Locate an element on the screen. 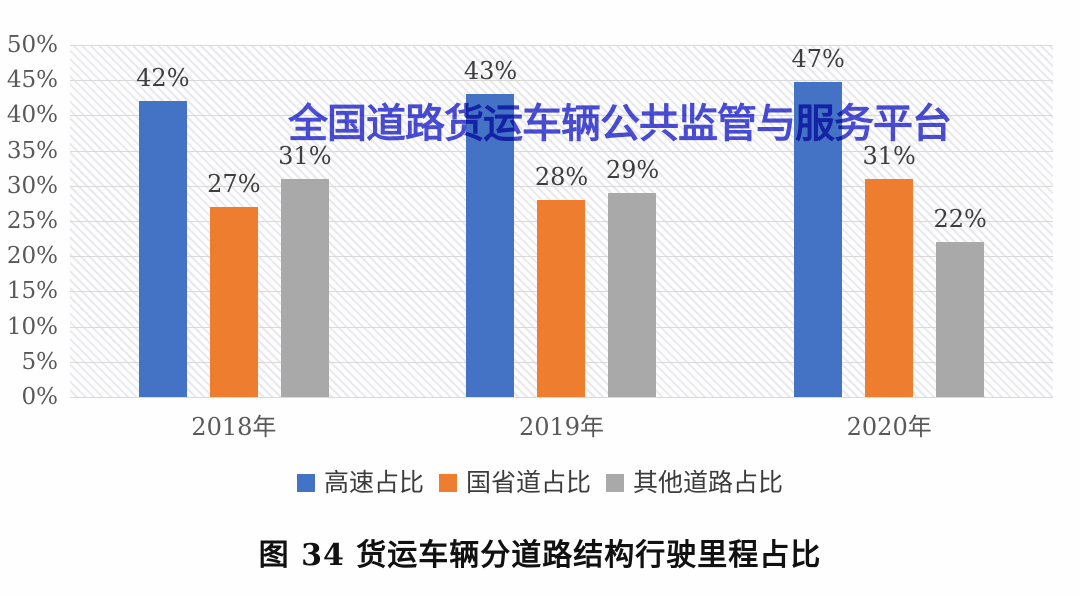 This screenshot has width=1080, height=596. bar-value-label: 22% is located at coordinates (960, 219).